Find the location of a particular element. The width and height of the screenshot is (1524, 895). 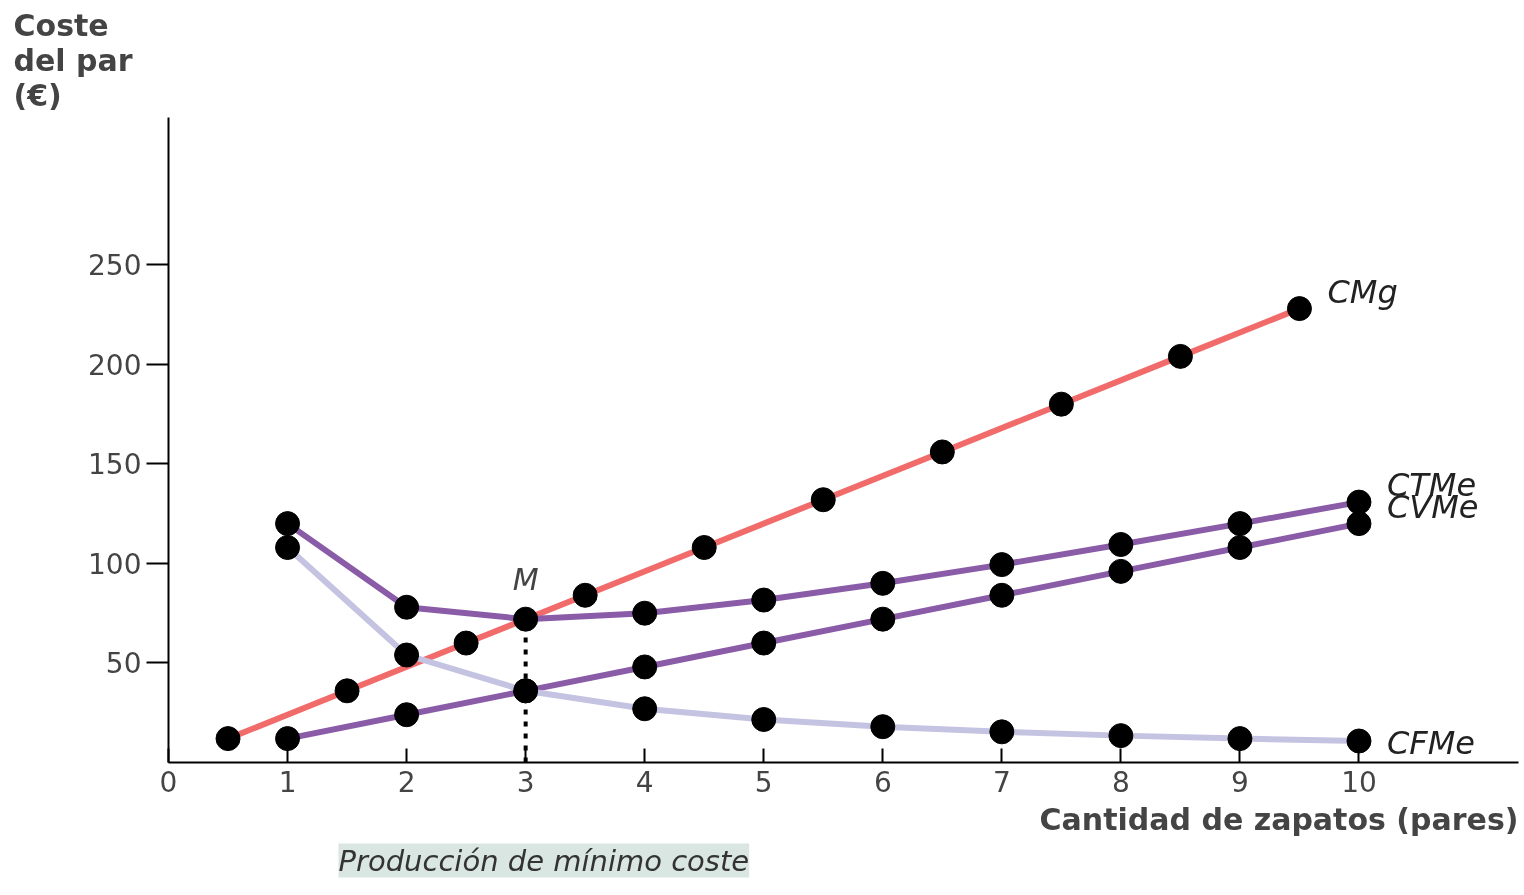

x-tick-label: 2 is located at coordinates (406, 782).